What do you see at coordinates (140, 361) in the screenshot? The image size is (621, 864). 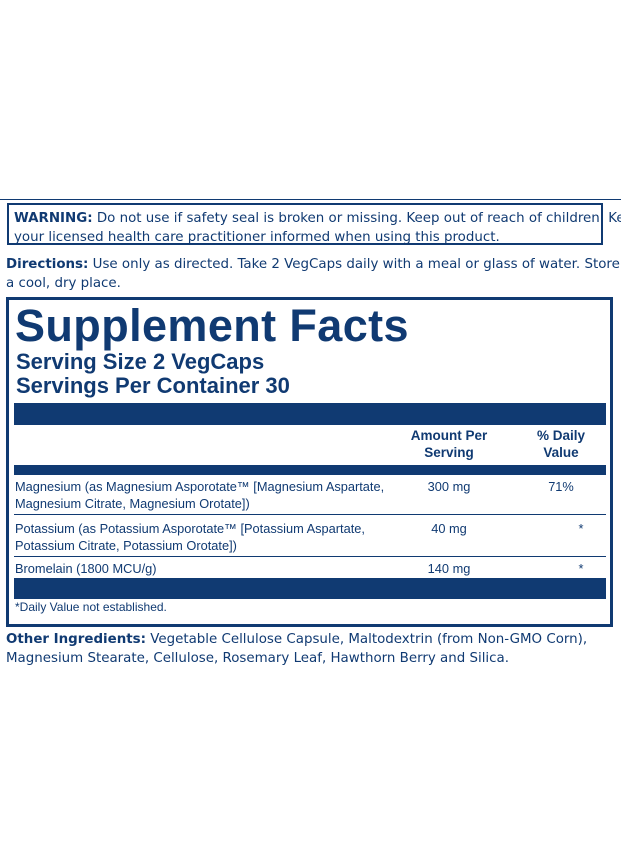 I see `serving-size: Serving Size 2 VegCaps` at bounding box center [140, 361].